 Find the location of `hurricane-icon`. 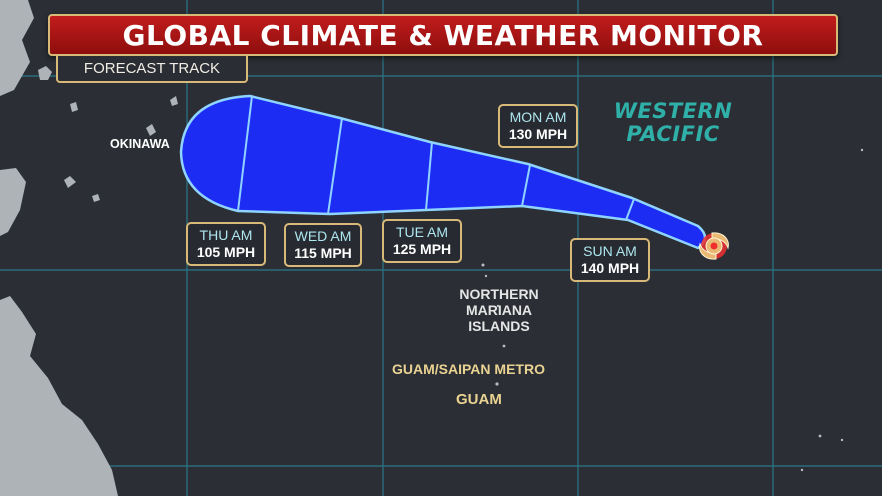

hurricane-icon is located at coordinates (714, 246).